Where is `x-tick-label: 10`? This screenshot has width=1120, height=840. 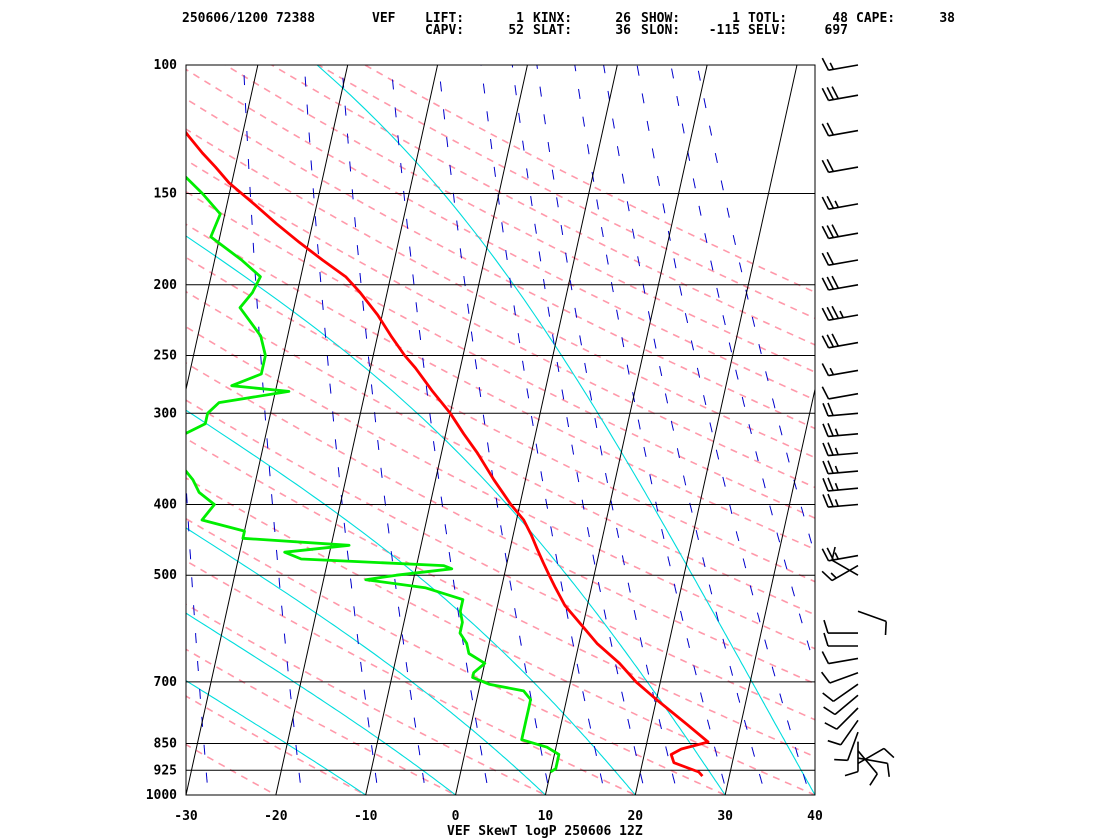
x-tick-label: 10 is located at coordinates (546, 816).